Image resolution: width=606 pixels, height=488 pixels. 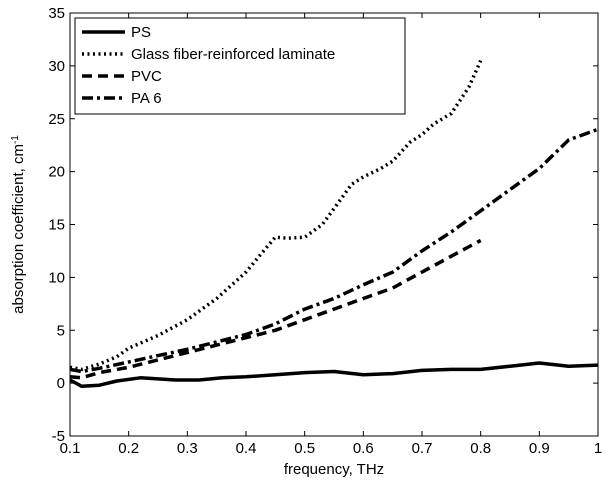 I want to click on x-tick-label: 0.5, so click(x=304, y=448).